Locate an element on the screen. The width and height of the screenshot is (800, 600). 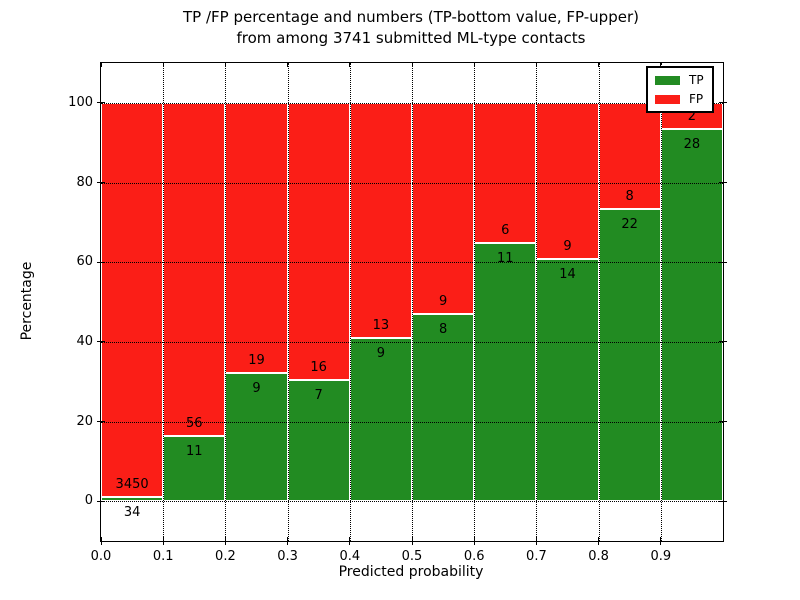
y-tick-label: 0 is located at coordinates (88, 501).